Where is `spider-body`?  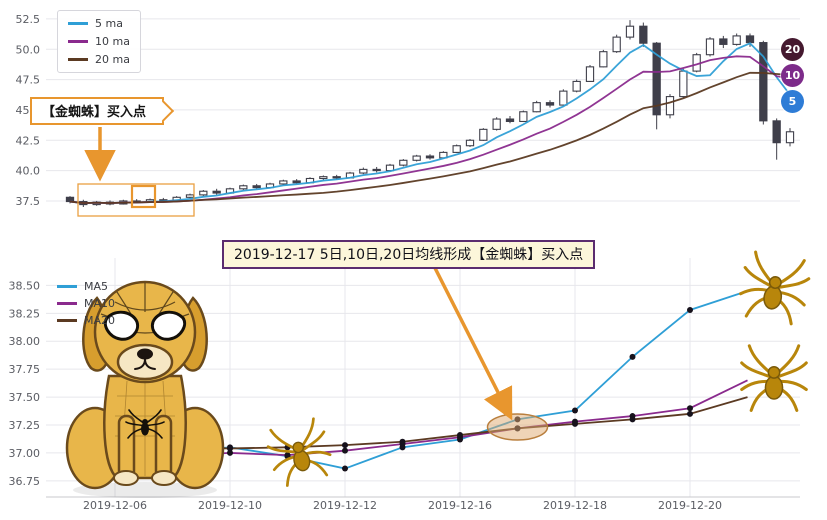
spider-body is located at coordinates (774, 387).